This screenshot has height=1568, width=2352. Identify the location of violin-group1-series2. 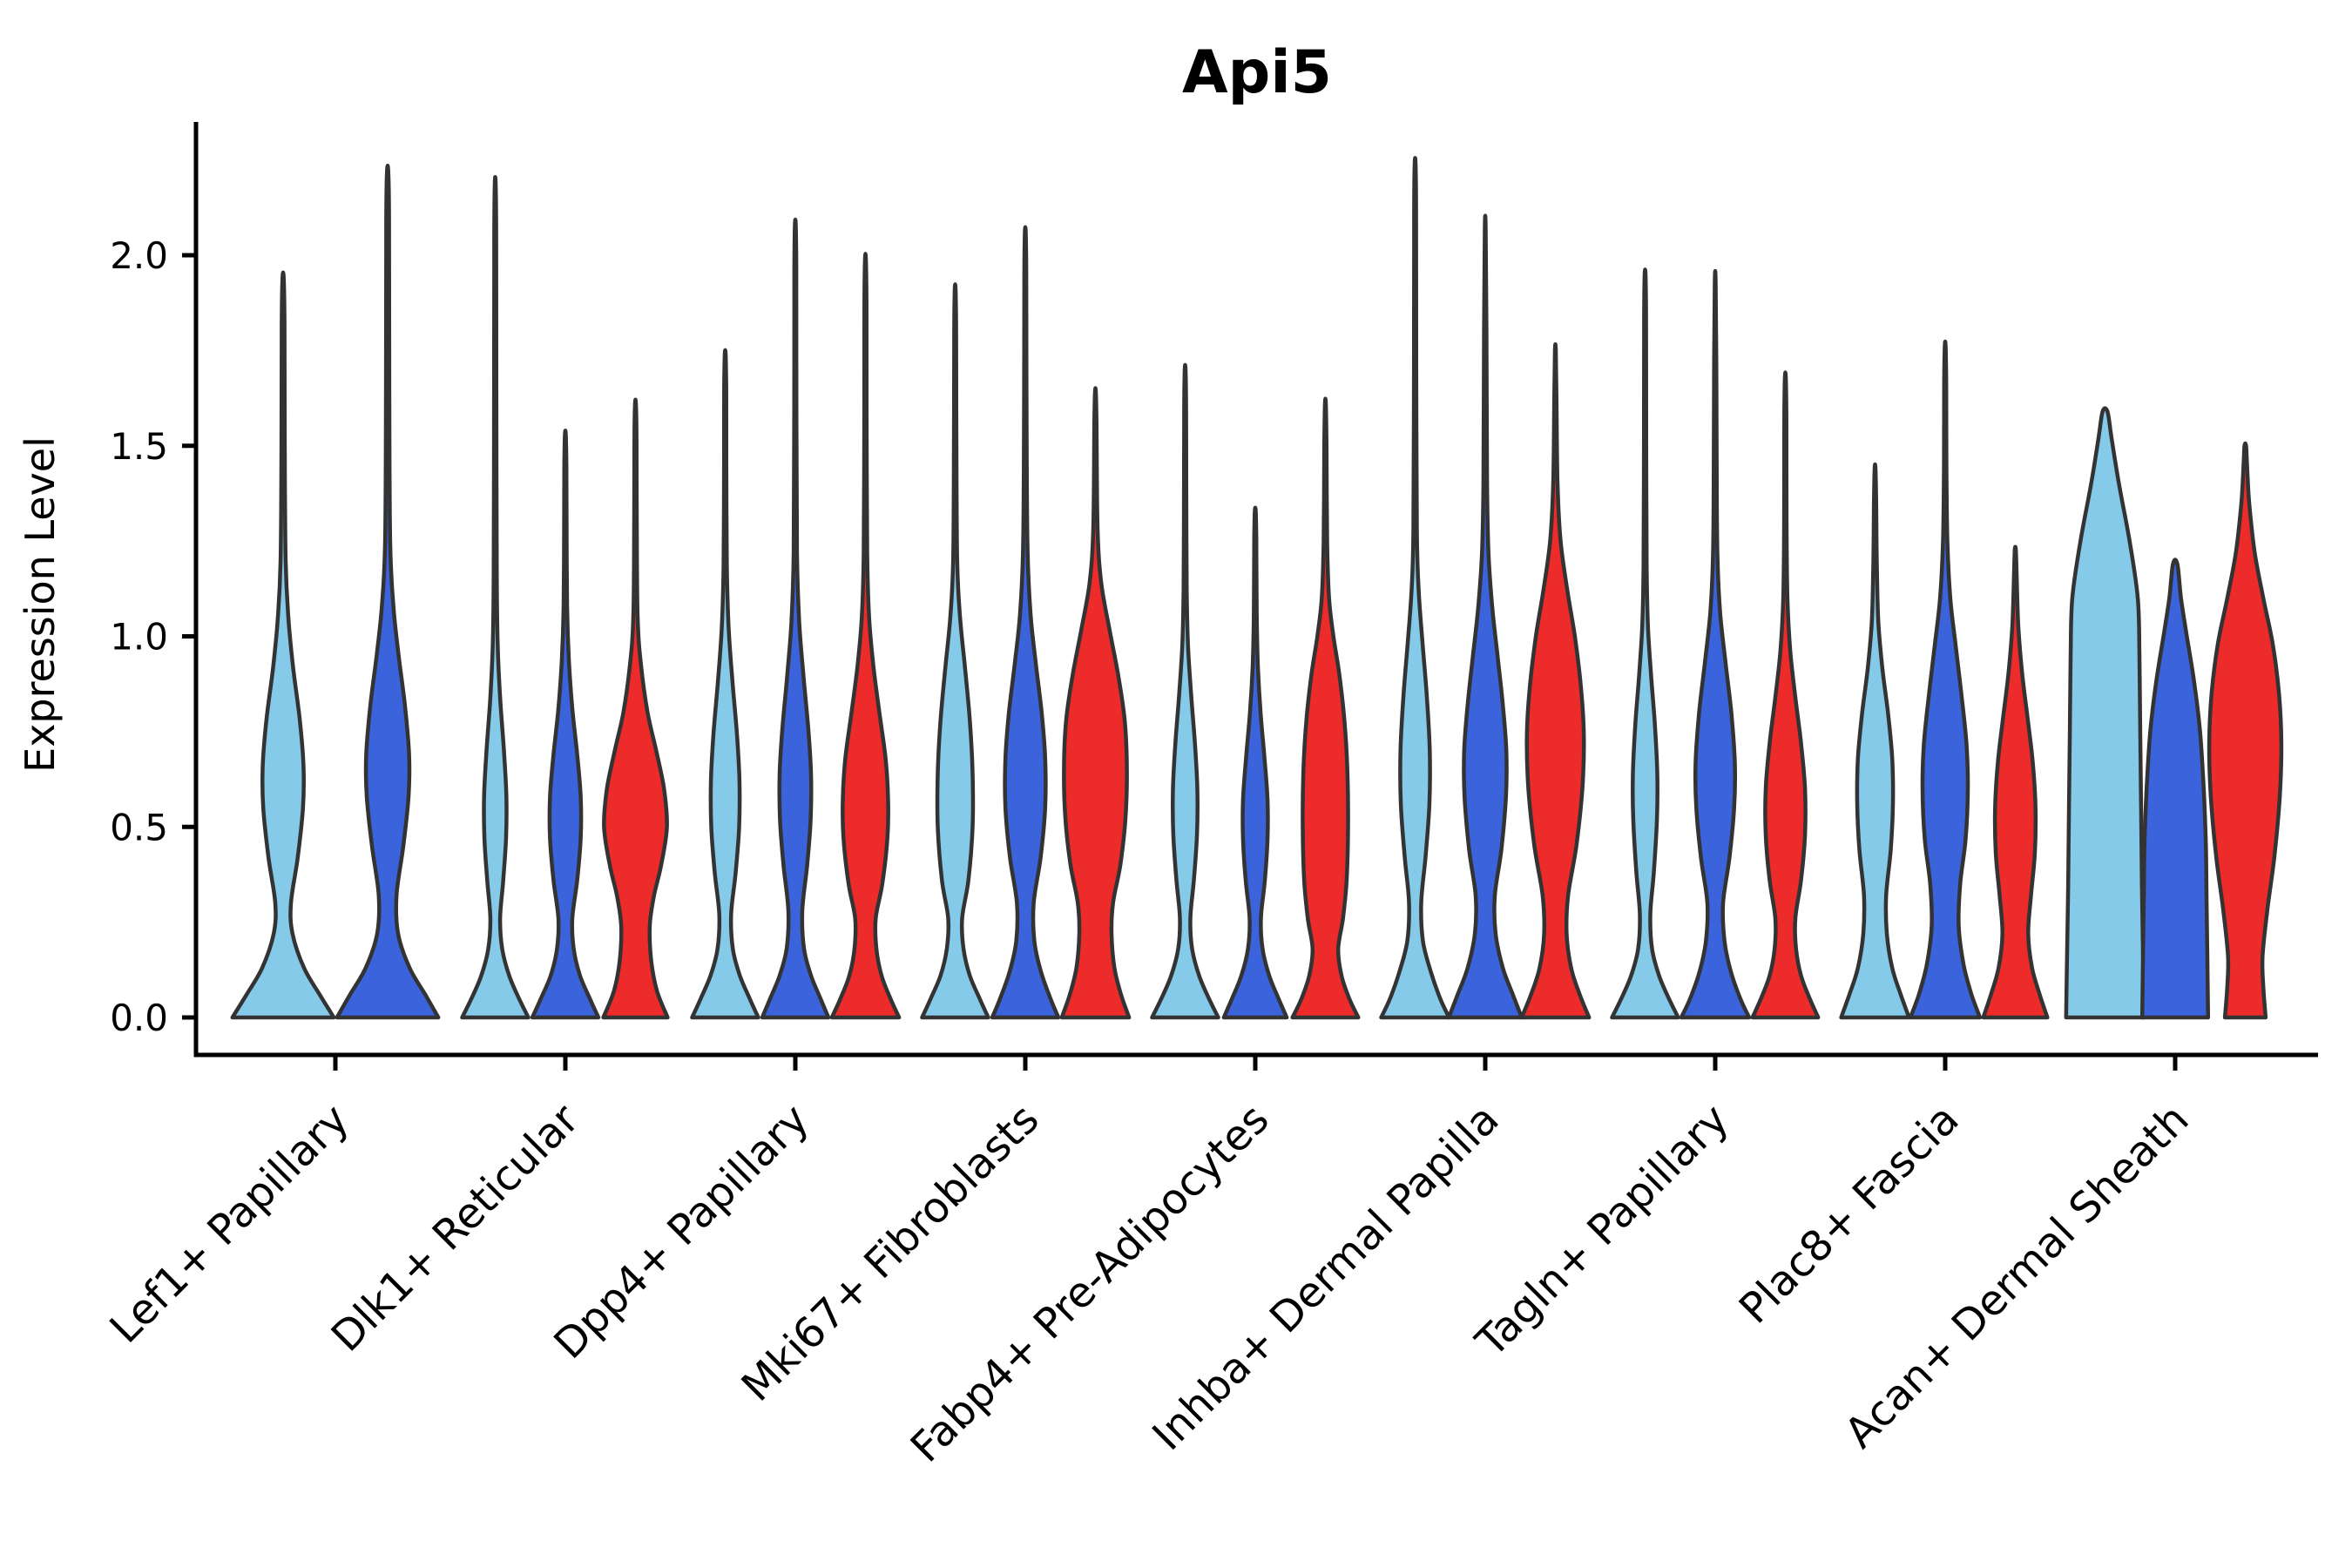
(388, 591).